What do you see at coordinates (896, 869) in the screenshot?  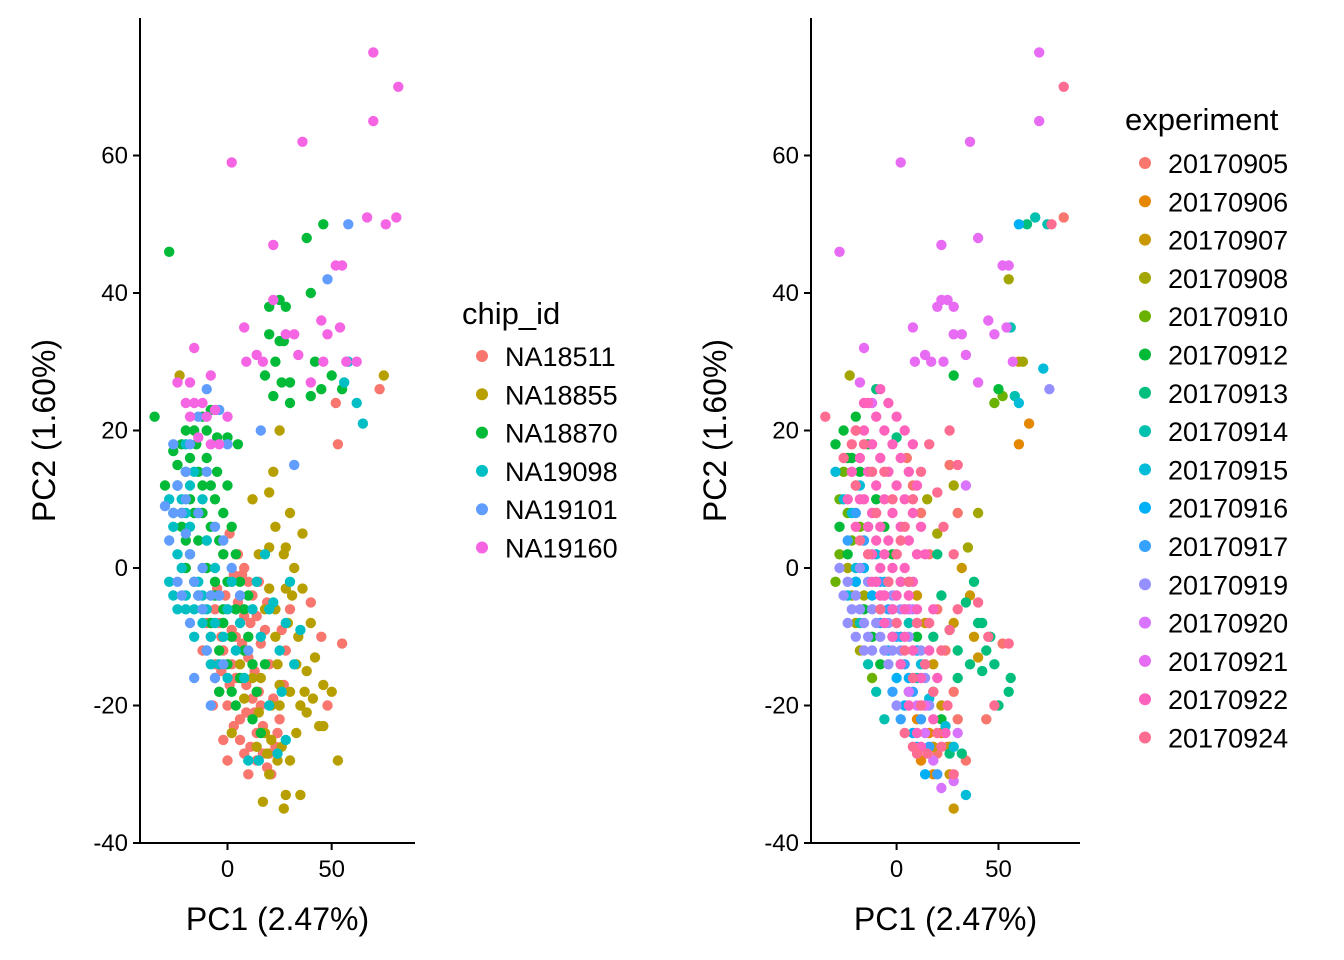 I see `x-tick-label: 0` at bounding box center [896, 869].